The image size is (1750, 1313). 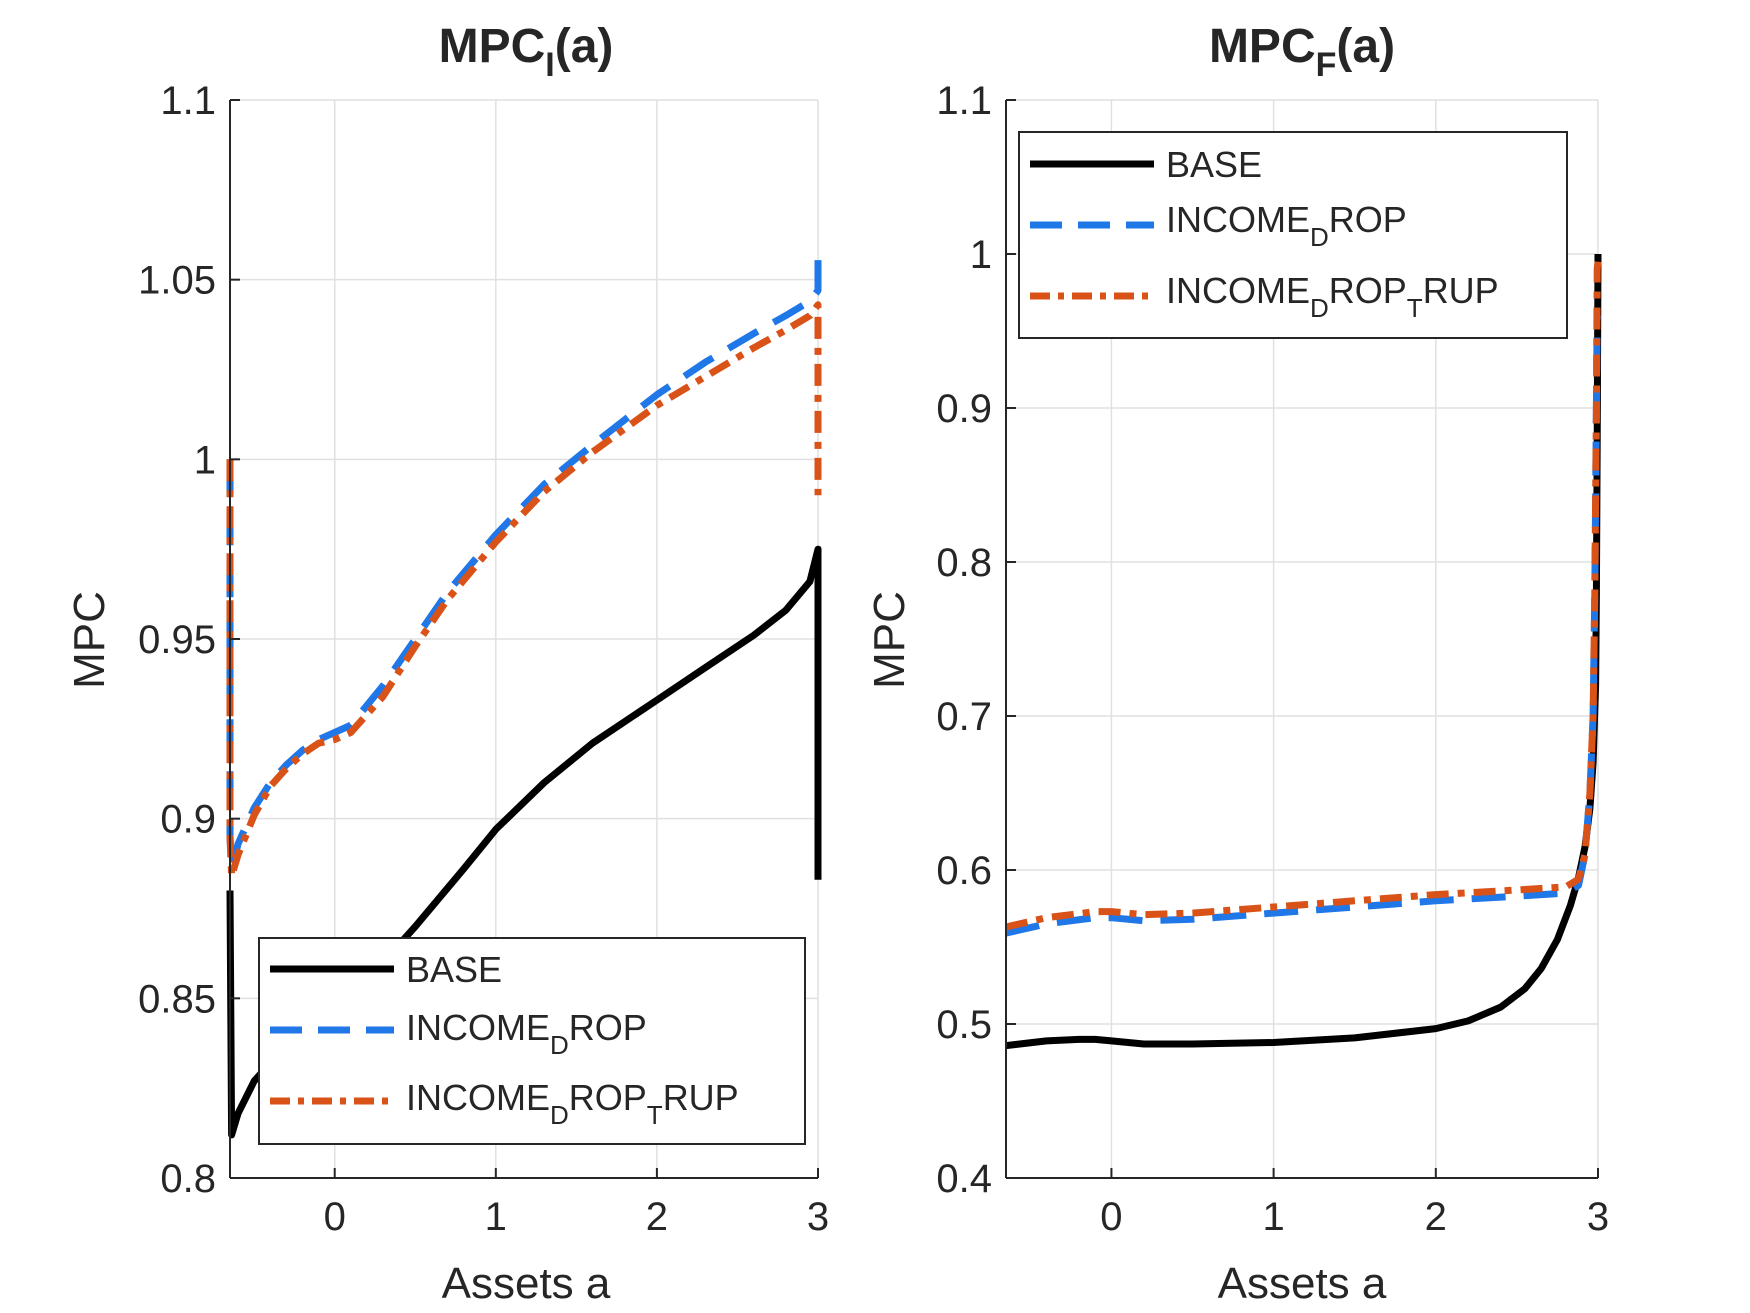 I want to click on subplot-1-ylabel: MPC, so click(x=89, y=640).